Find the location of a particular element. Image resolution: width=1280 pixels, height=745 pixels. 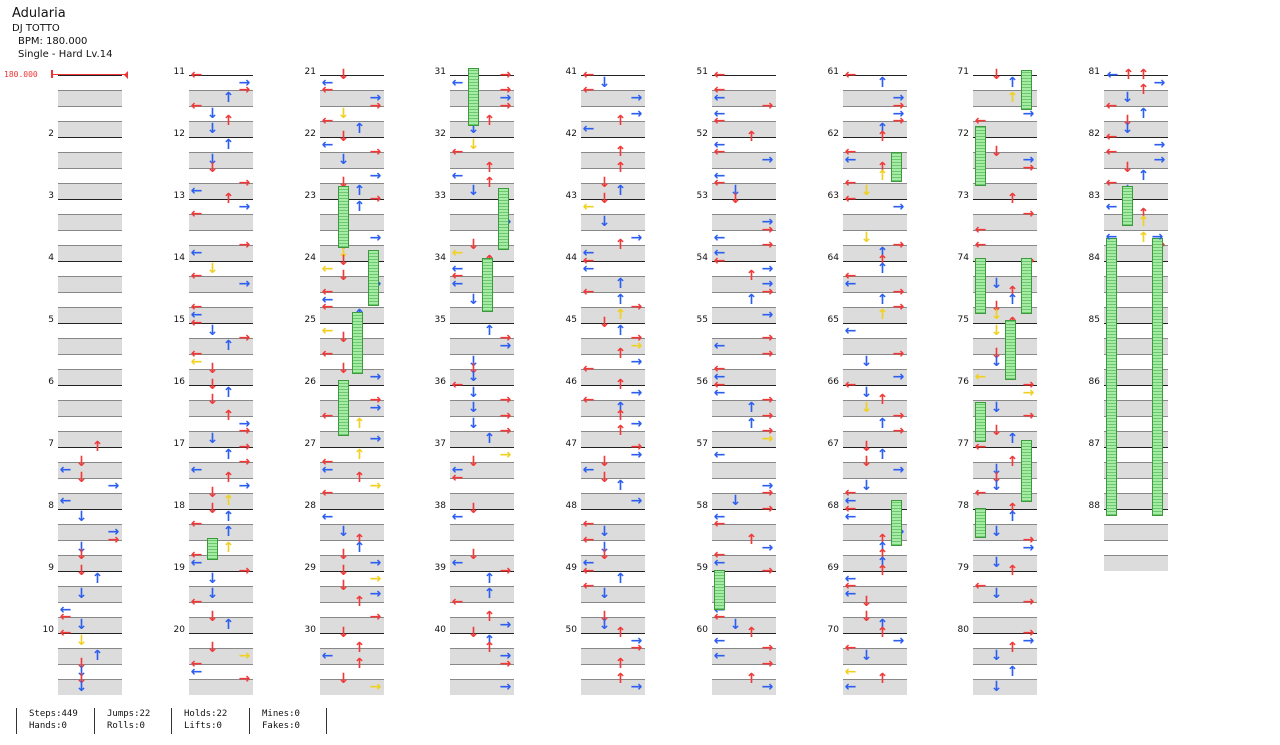

measure-number: 22 is located at coordinates (310, 134).